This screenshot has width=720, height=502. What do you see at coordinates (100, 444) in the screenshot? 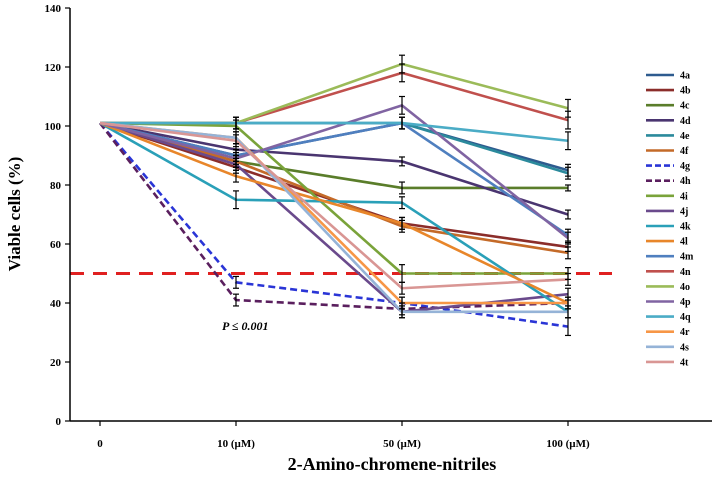
I see `x-tick-label: 0` at bounding box center [100, 444].